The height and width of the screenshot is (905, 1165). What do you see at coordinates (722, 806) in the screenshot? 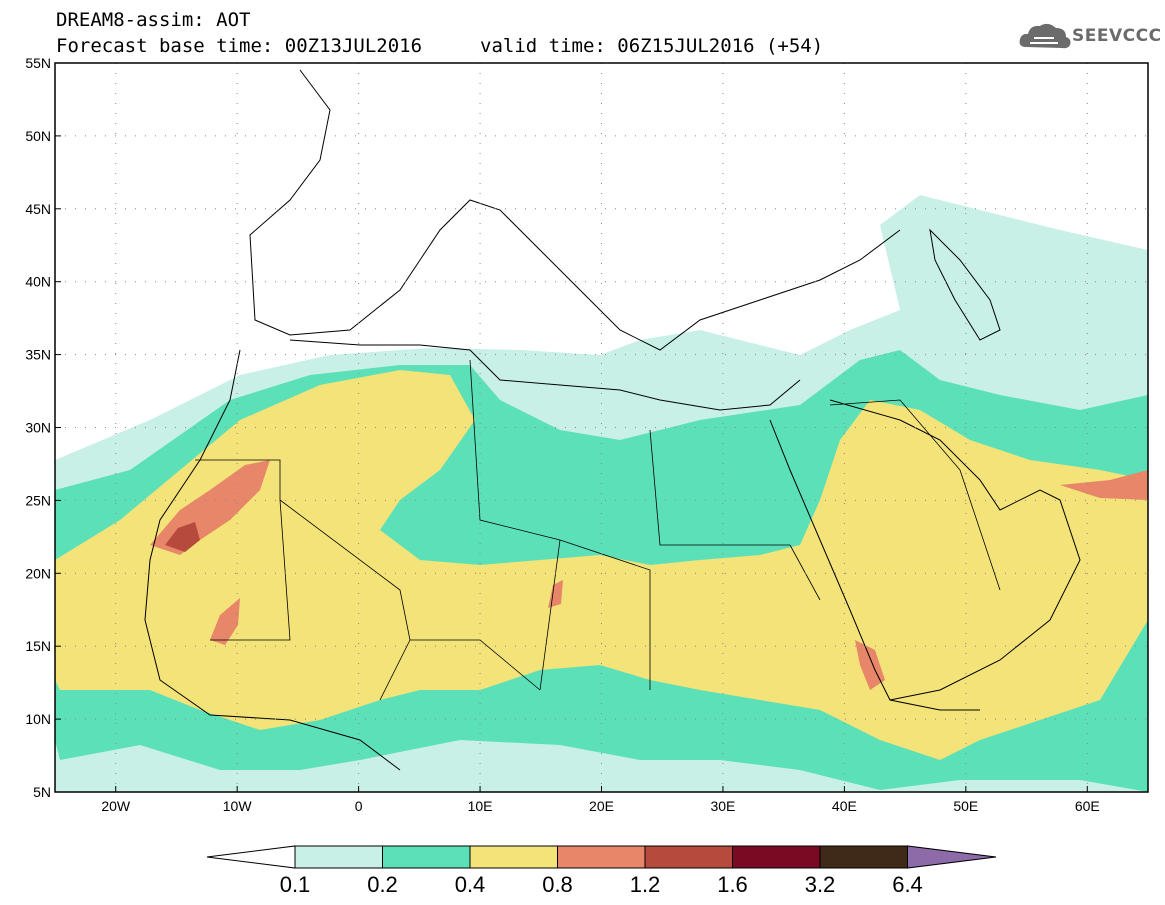
I see `lon-label: 30E` at bounding box center [722, 806].